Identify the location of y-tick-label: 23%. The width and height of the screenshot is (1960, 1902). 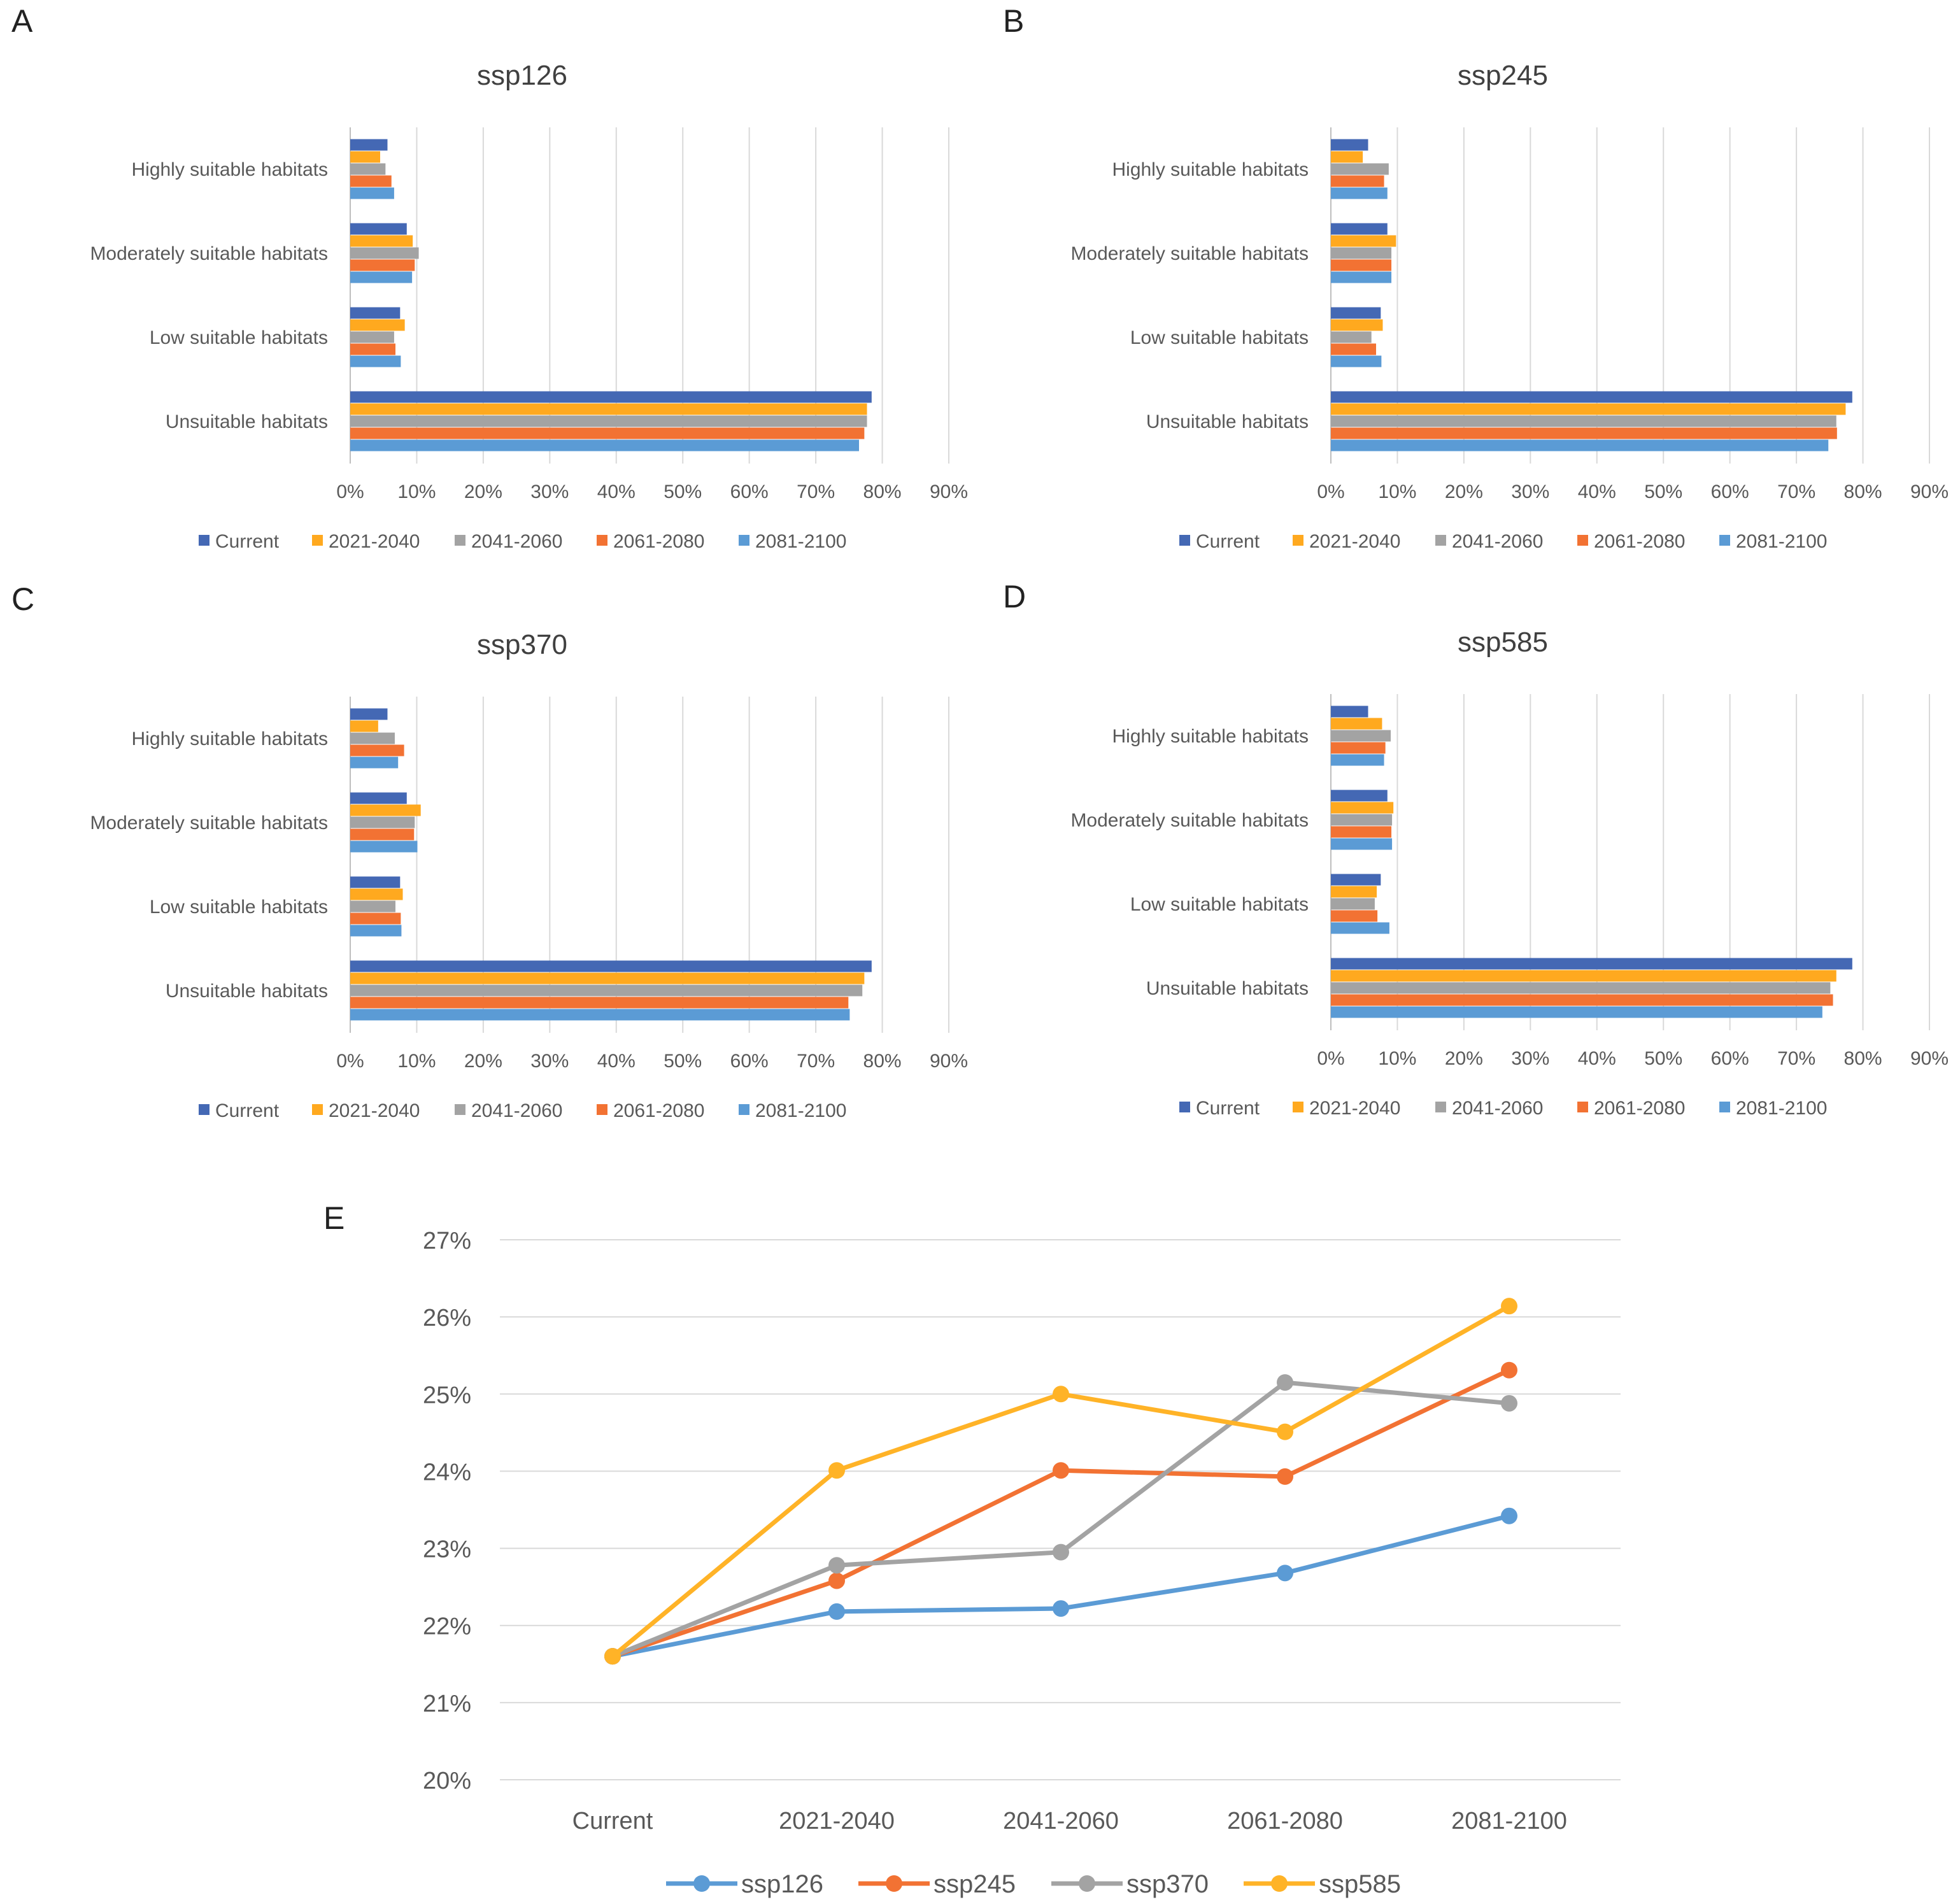
(447, 1550).